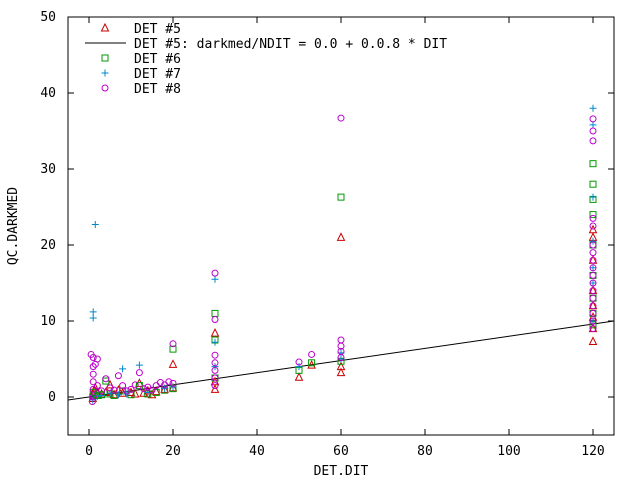 The height and width of the screenshot is (480, 640). What do you see at coordinates (48, 321) in the screenshot?
I see `y-tick-label: 10` at bounding box center [48, 321].